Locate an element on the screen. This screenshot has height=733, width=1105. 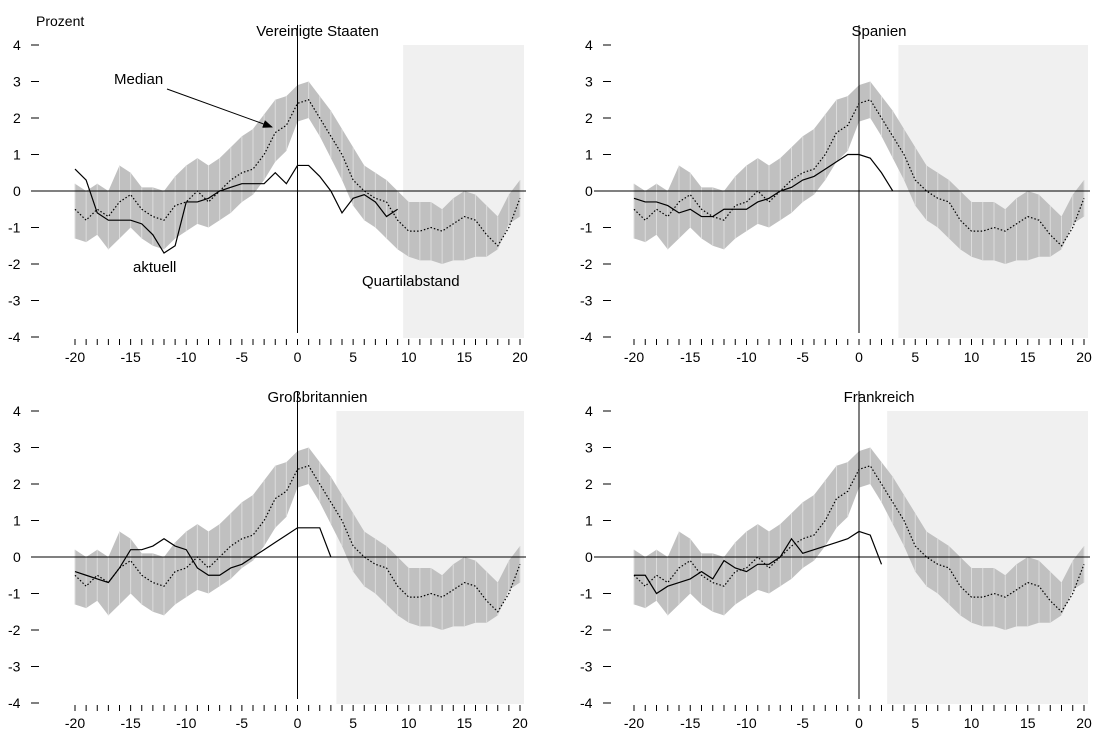
quartilabstand-annotation: Quartilabstand is located at coordinates (411, 281).